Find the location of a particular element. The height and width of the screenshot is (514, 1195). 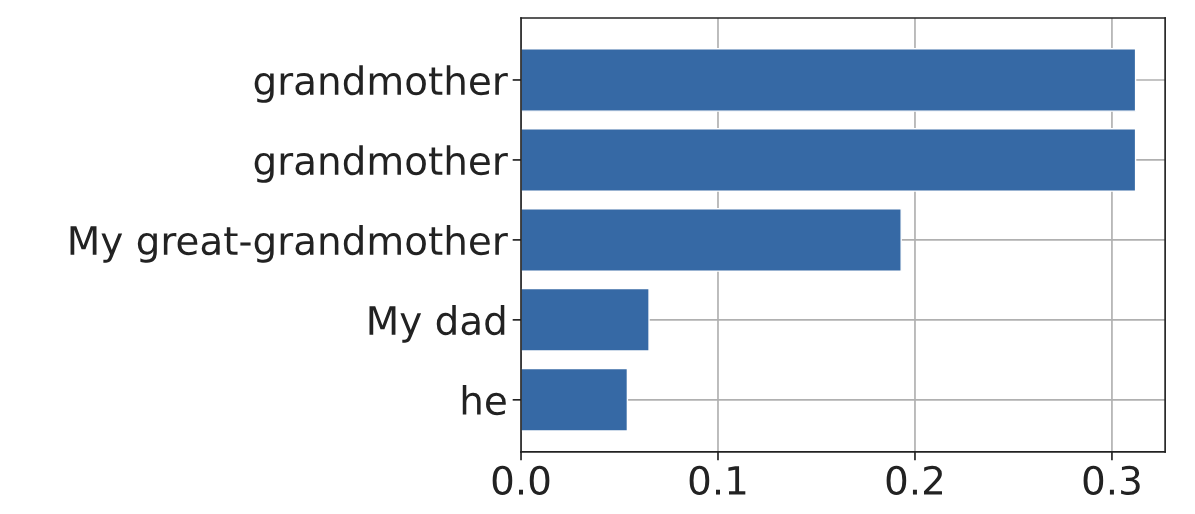

x-tick-label: 0.2 is located at coordinates (914, 480).